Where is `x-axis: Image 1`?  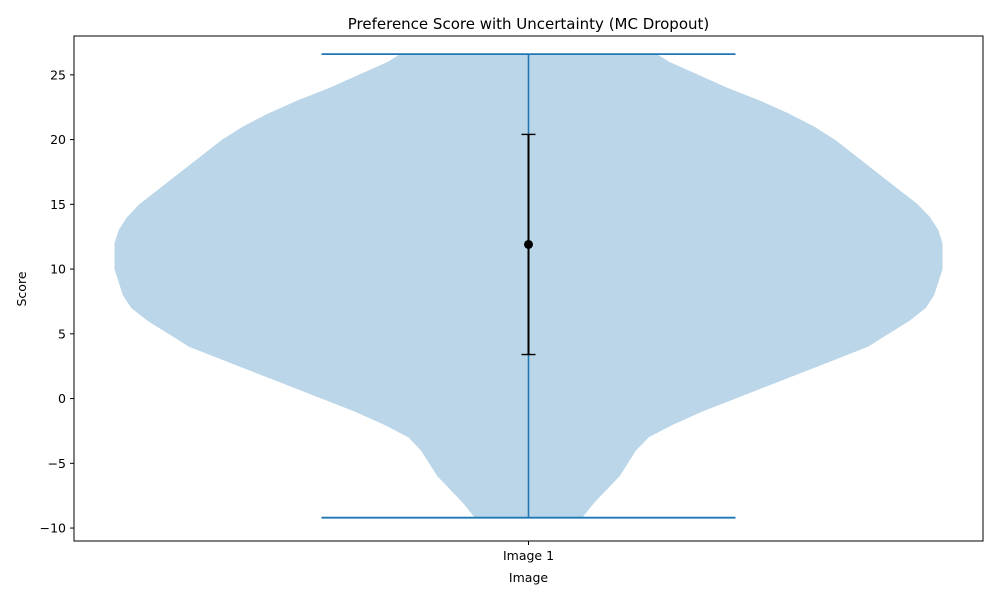
x-axis: Image 1 is located at coordinates (528, 552).